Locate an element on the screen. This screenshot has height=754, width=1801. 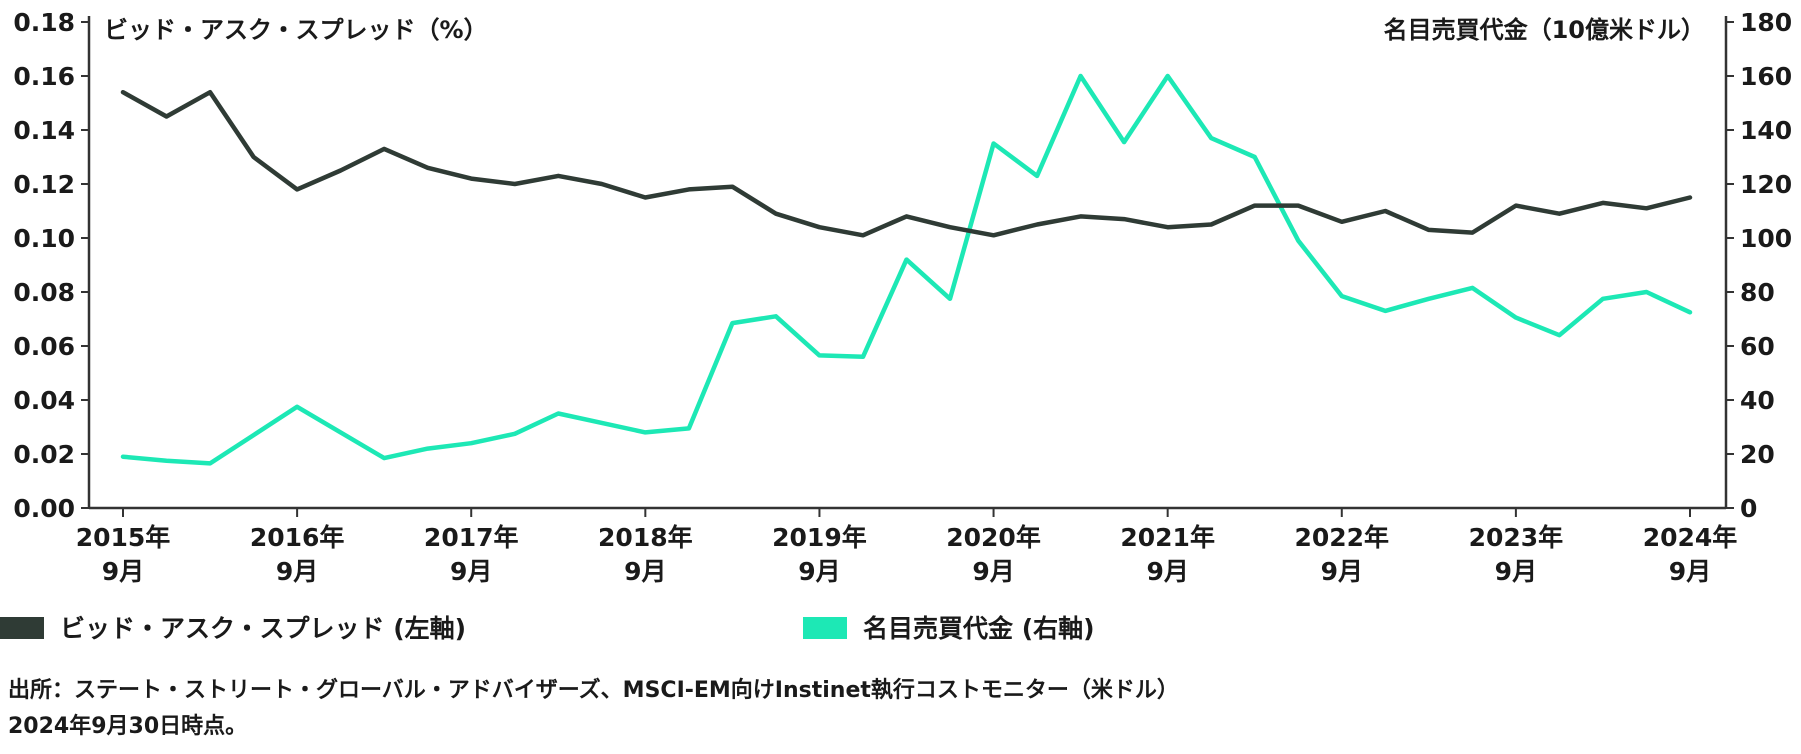
right-tick-label: 20 is located at coordinates (1757, 454).